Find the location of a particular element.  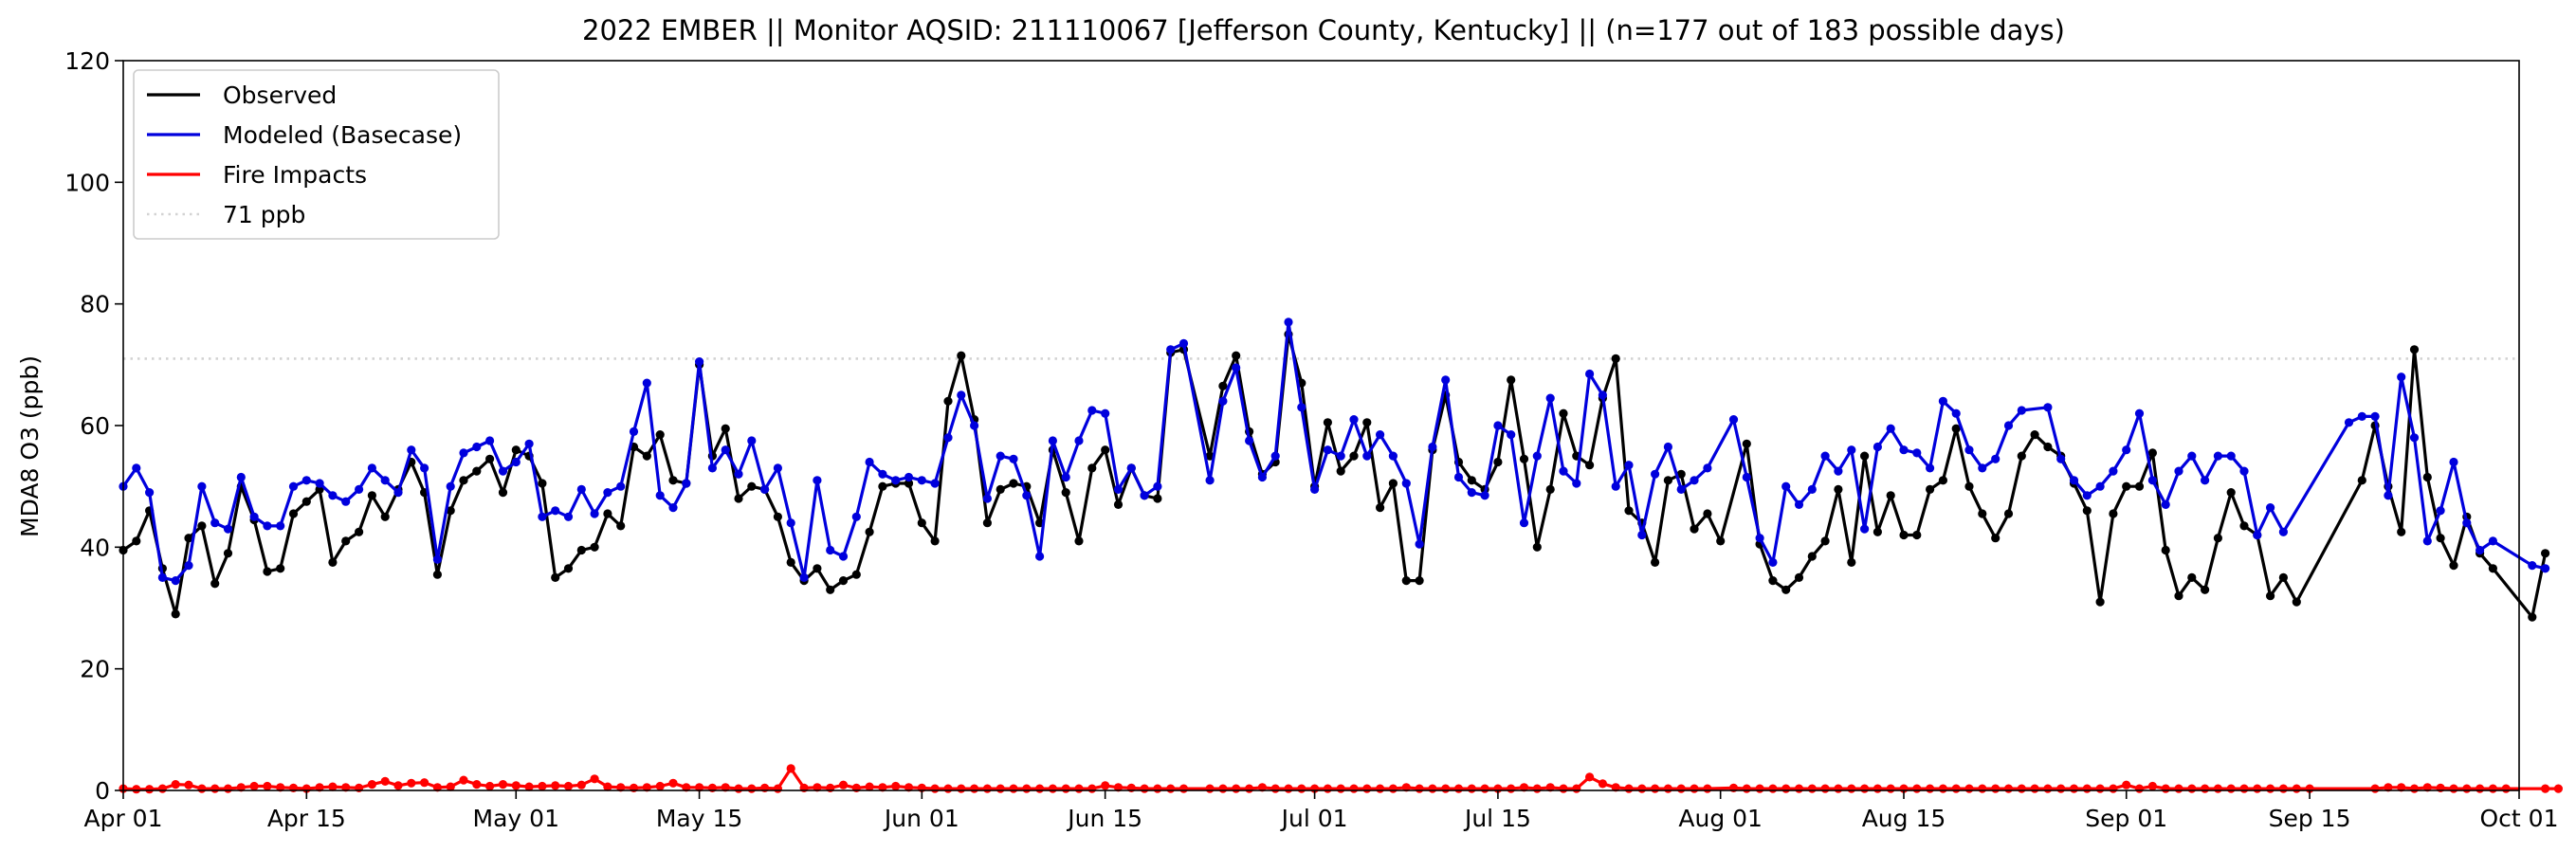

x-tick-label: Jul 01 is located at coordinates (1314, 818).